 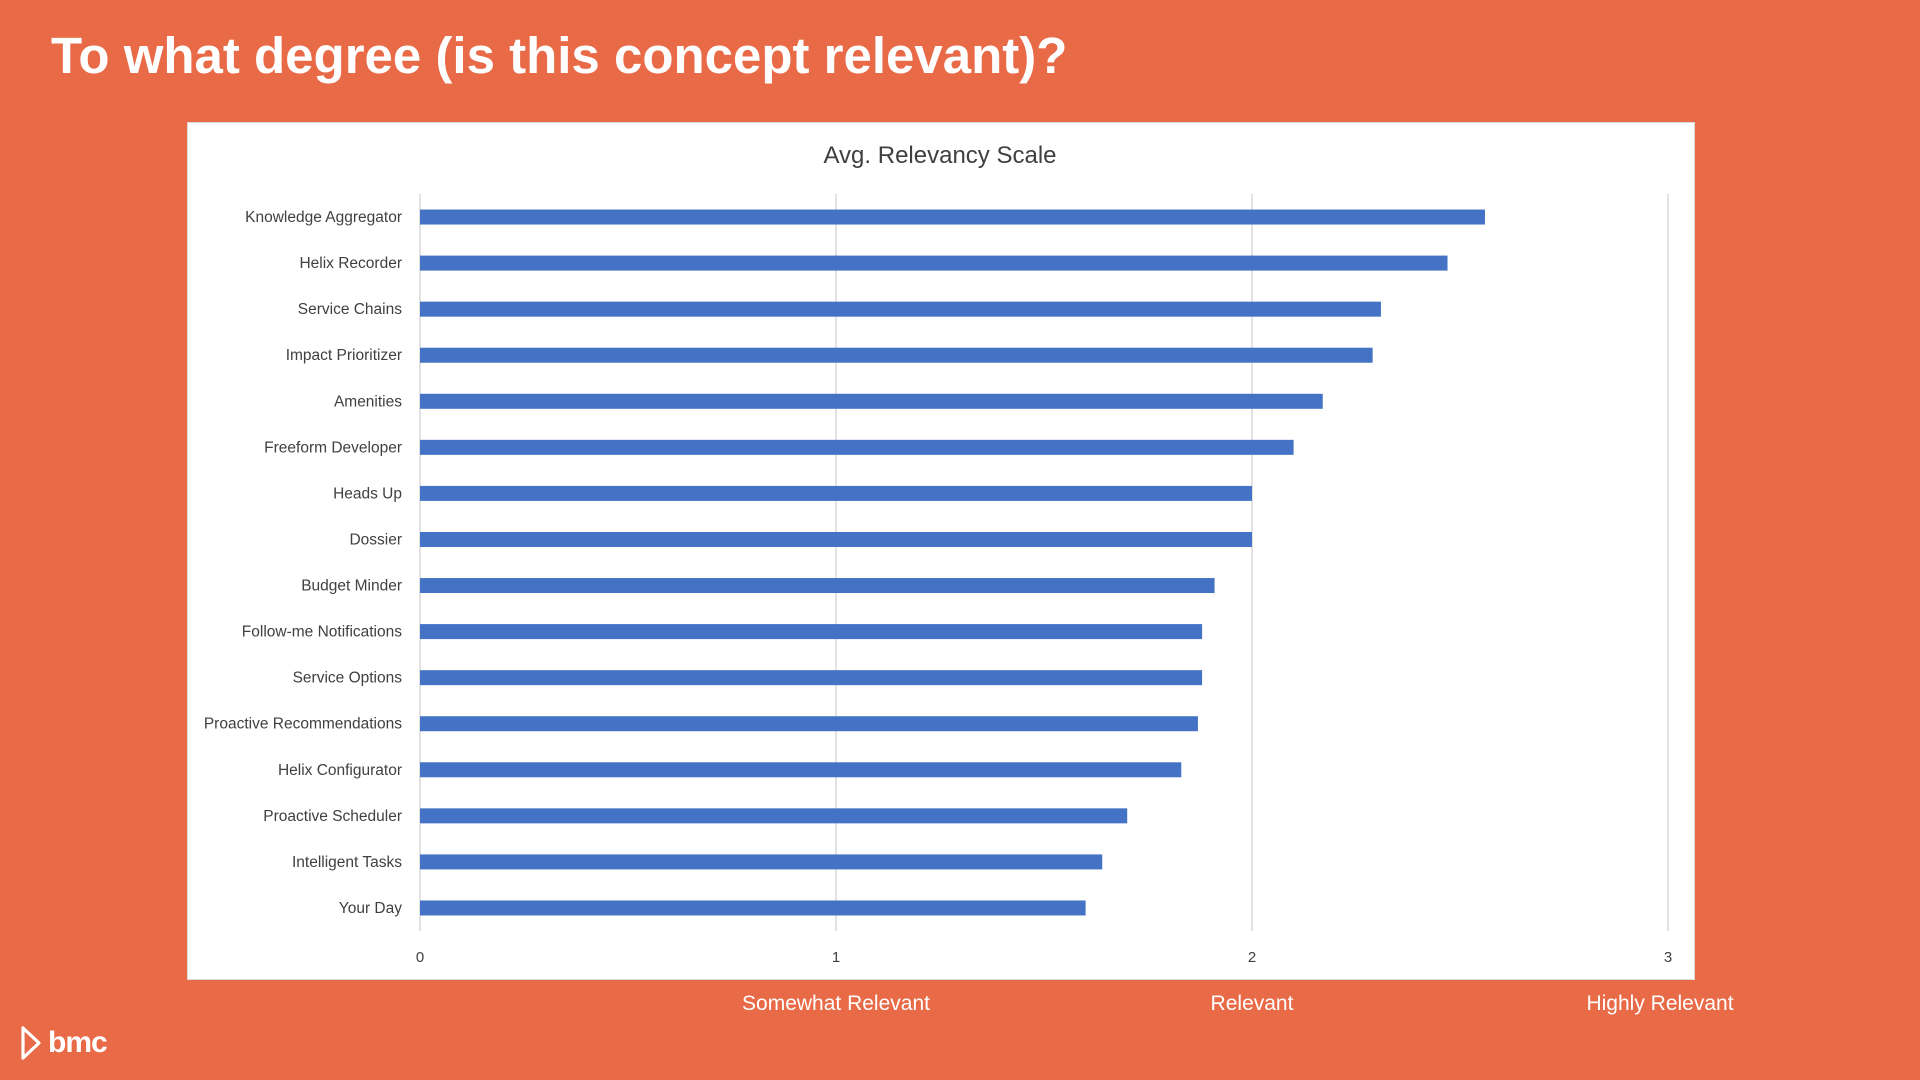 I want to click on category-label-freeform-developer: Freeform Developer, so click(x=333, y=447).